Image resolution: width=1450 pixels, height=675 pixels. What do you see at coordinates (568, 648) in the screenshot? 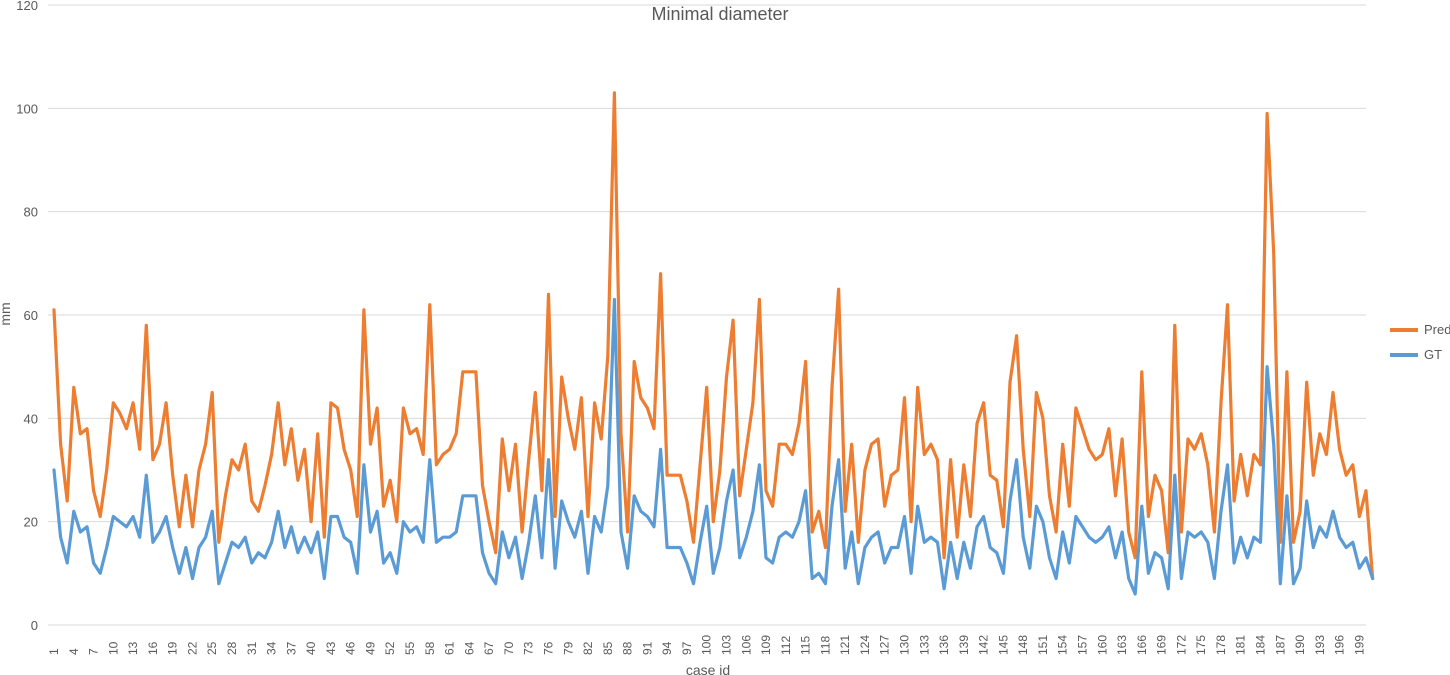
I see `x-tick-label: 79` at bounding box center [568, 648].